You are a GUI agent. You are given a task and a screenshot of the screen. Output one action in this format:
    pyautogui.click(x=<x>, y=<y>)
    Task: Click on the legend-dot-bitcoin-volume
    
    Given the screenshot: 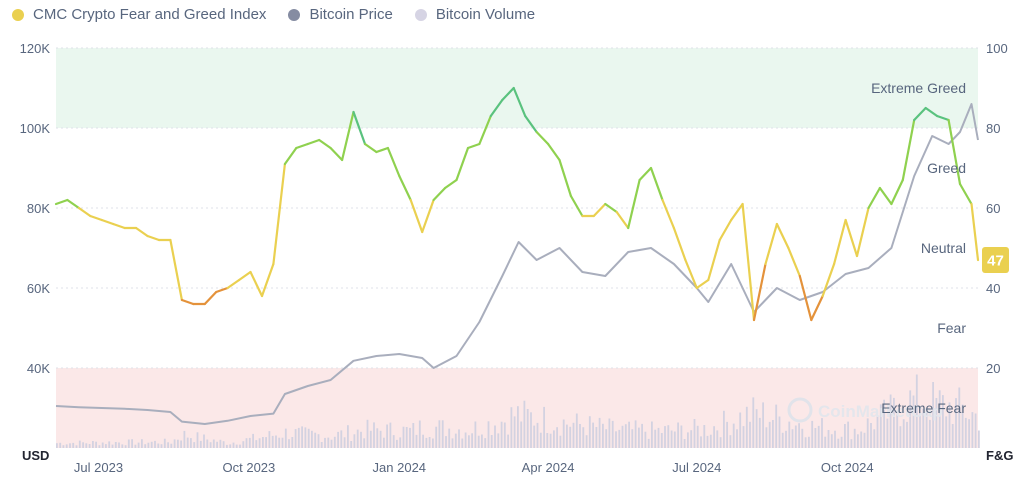 What is the action you would take?
    pyautogui.click(x=420, y=14)
    